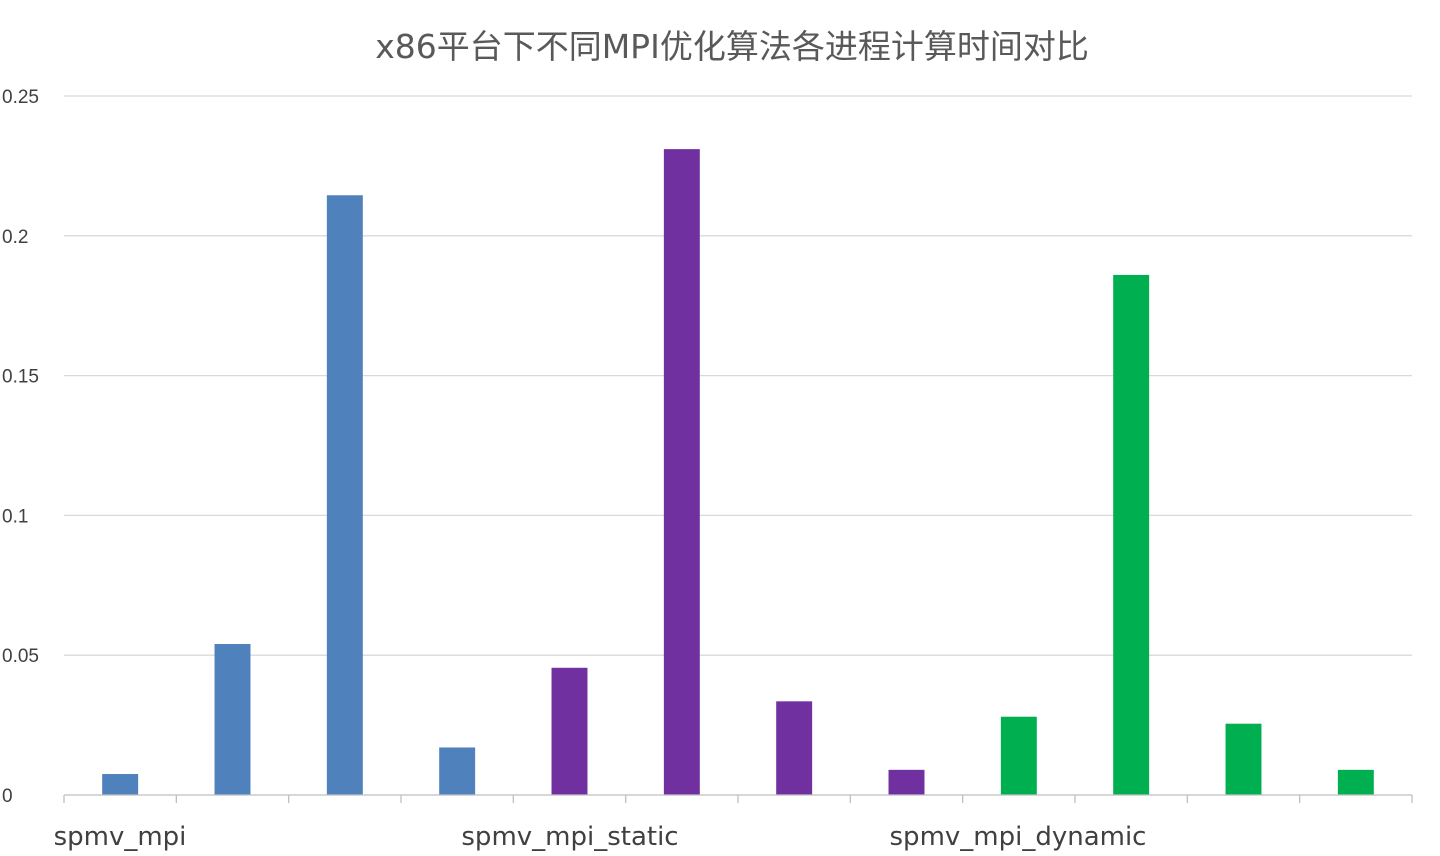 This screenshot has width=1440, height=856. What do you see at coordinates (1018, 837) in the screenshot?
I see `x-category-label: spmv_mpi_dynamic` at bounding box center [1018, 837].